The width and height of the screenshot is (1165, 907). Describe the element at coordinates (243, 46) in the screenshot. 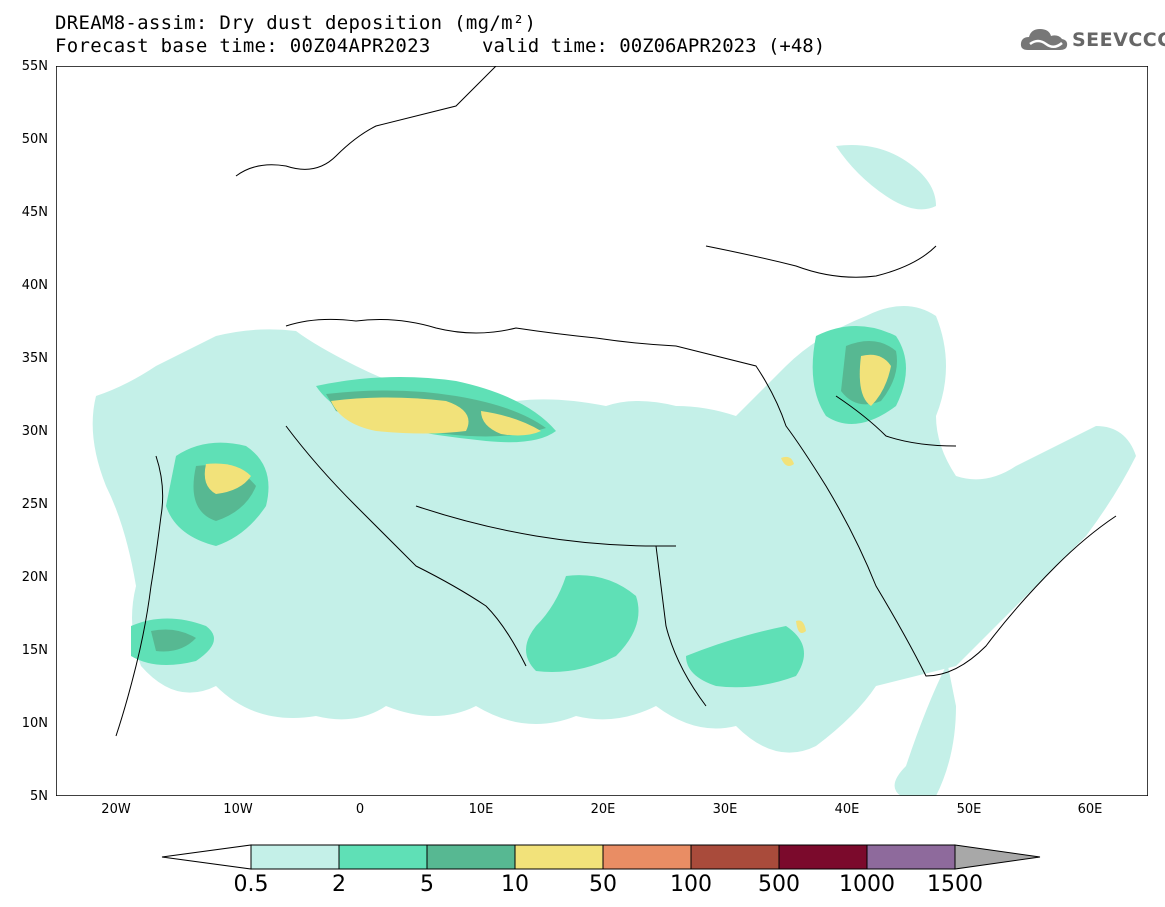

I see `forecast-base-time: Forecast base time: 00Z04APR2023` at that location.